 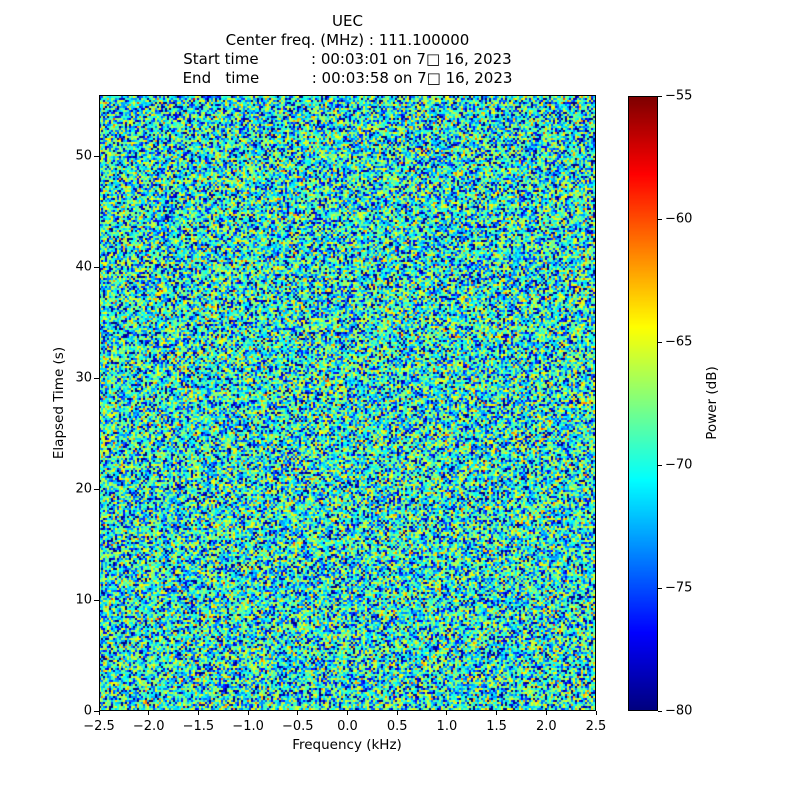 I want to click on colorbar-label: Power (dB), so click(x=712, y=403).